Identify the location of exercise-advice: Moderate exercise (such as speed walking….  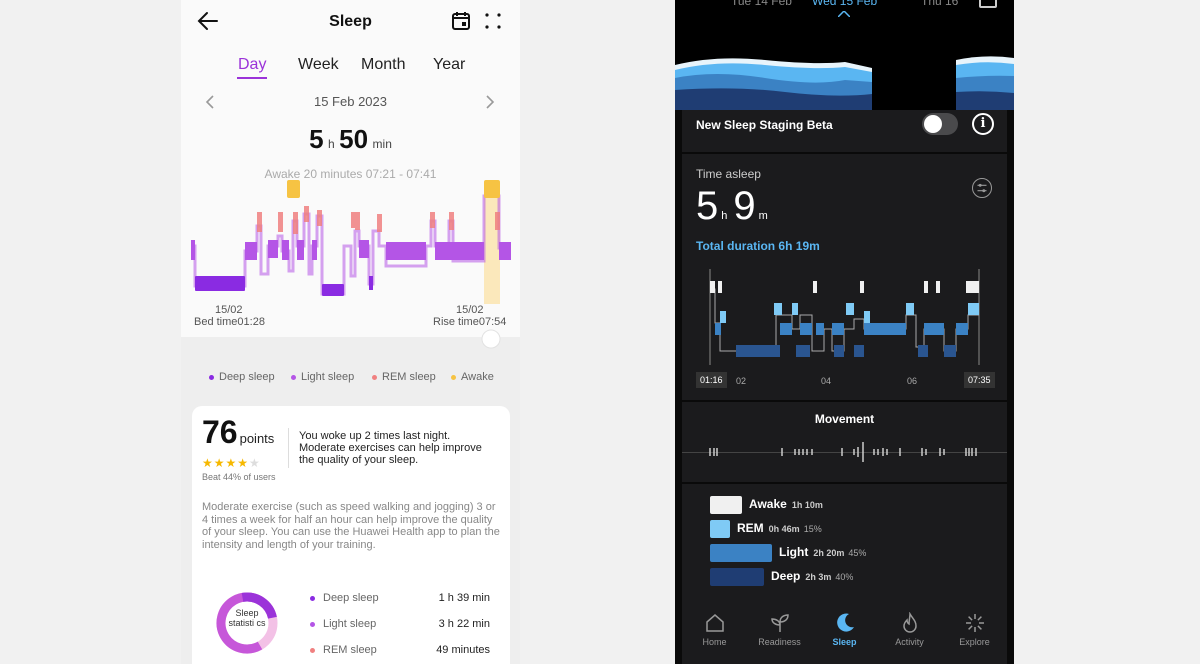
(351, 526).